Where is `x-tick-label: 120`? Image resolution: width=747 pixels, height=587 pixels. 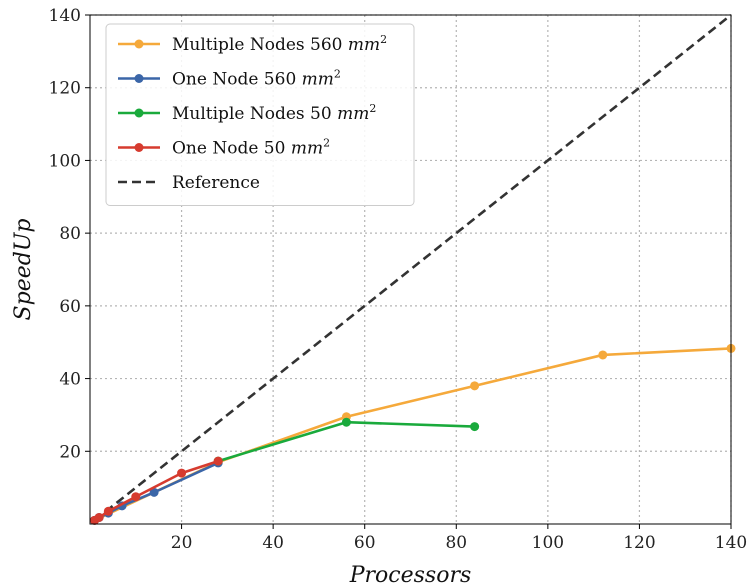
x-tick-label: 120 is located at coordinates (639, 543).